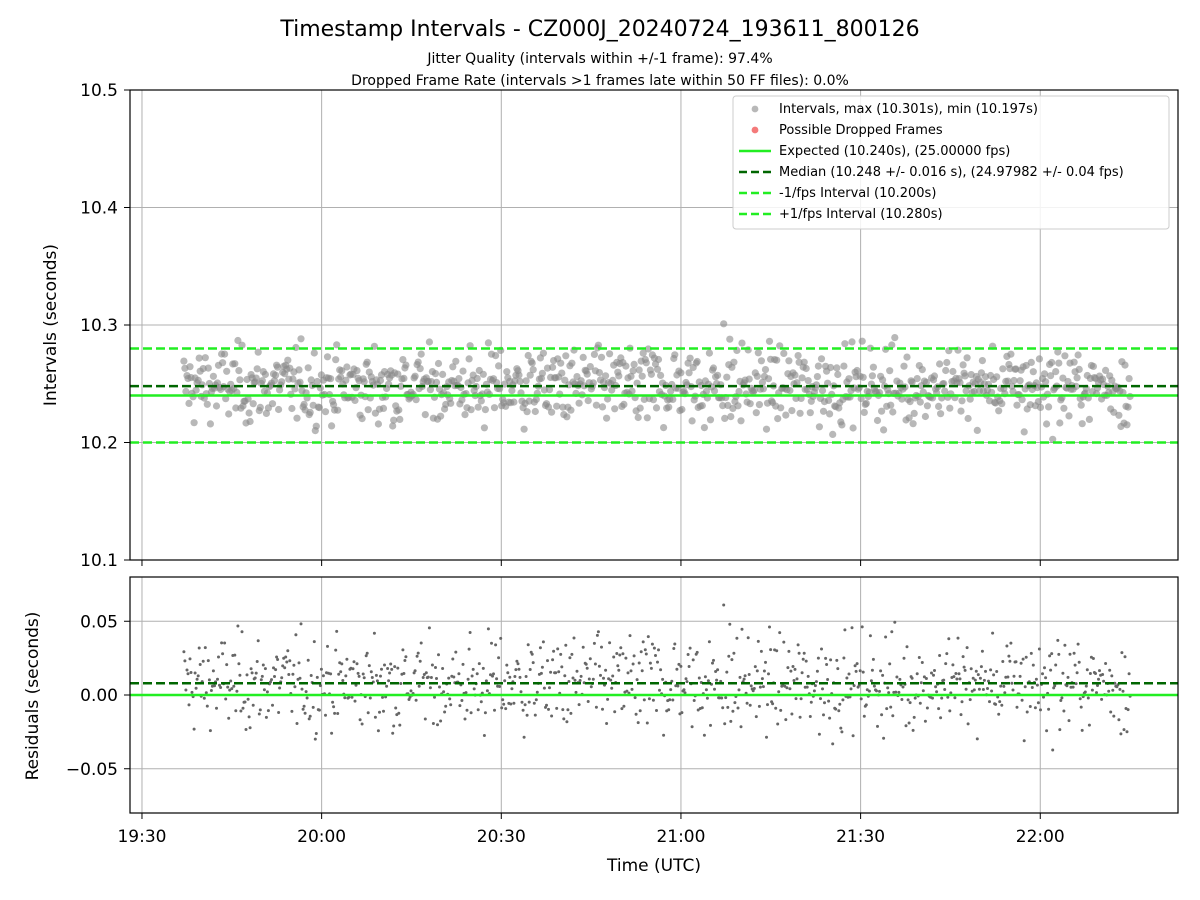 The width and height of the screenshot is (1200, 900). I want to click on legend-label-plus-interval: +1/fps Interval (10.280s), so click(861, 214).